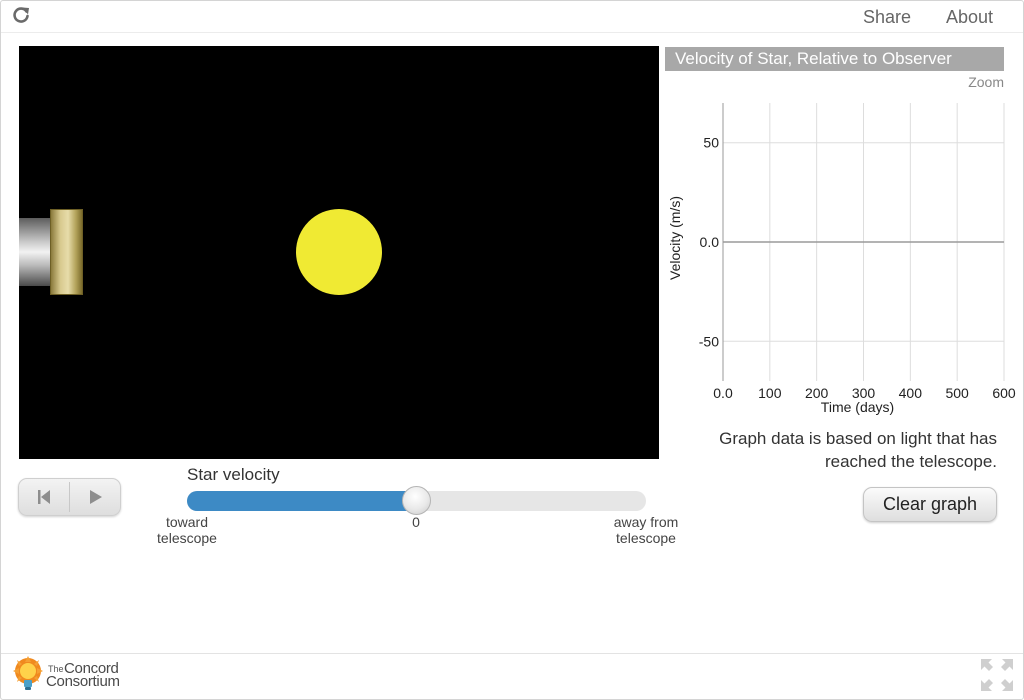  Describe the element at coordinates (66, 252) in the screenshot. I see `telescope-lens` at that location.